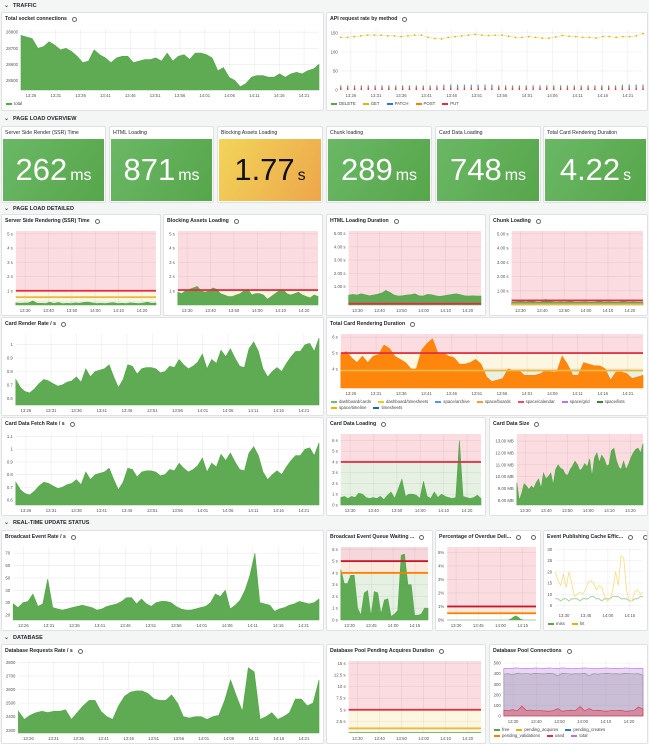  I want to click on legend-item: used, so click(555, 735).